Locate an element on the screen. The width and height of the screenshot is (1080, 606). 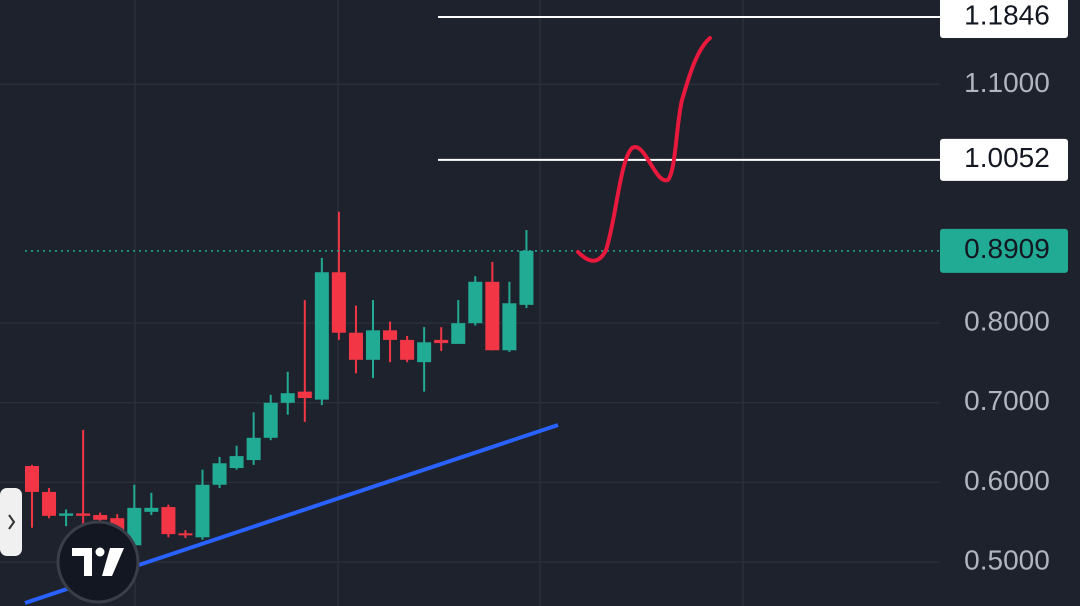
y-tick-label: 0.7000 is located at coordinates (1007, 400).